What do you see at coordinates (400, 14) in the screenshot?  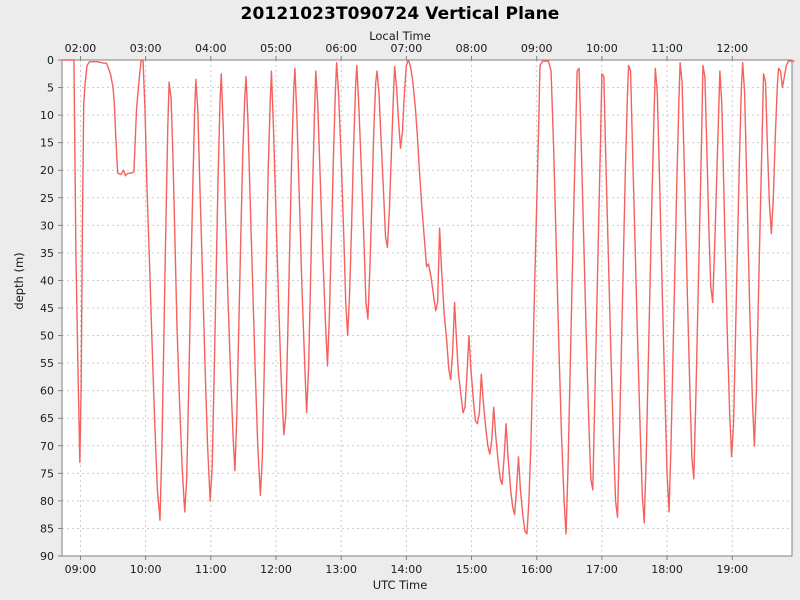 I see `page-title: 20121023T090724 Vertical Plane` at bounding box center [400, 14].